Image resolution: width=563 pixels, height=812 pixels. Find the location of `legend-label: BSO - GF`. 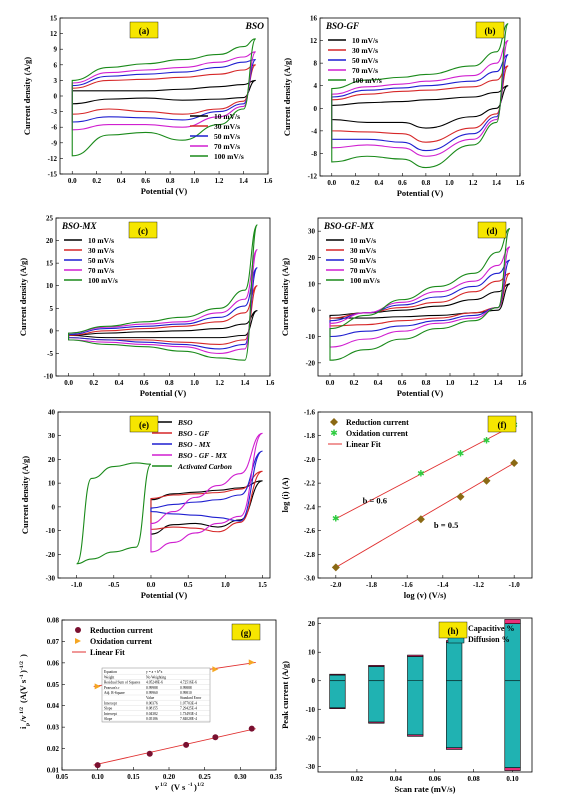

legend-label: BSO - GF is located at coordinates (193, 433).